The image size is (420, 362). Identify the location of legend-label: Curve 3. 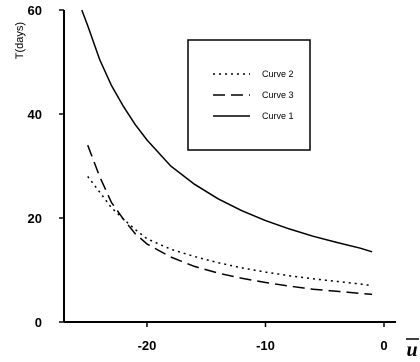
(278, 95).